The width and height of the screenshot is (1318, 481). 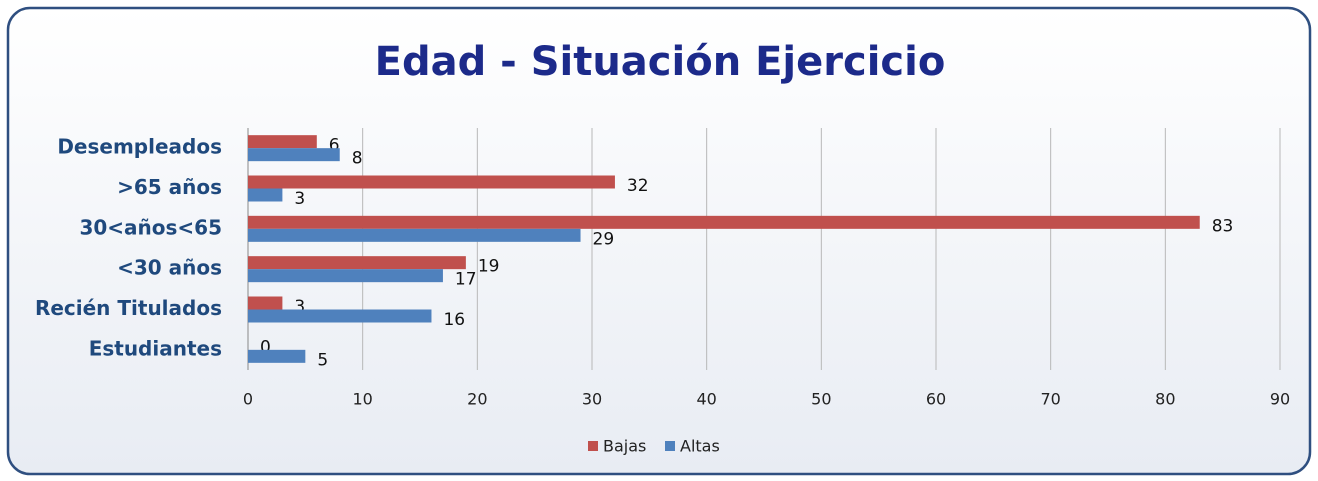 What do you see at coordinates (604, 239) in the screenshot?
I see `data-label: 29` at bounding box center [604, 239].